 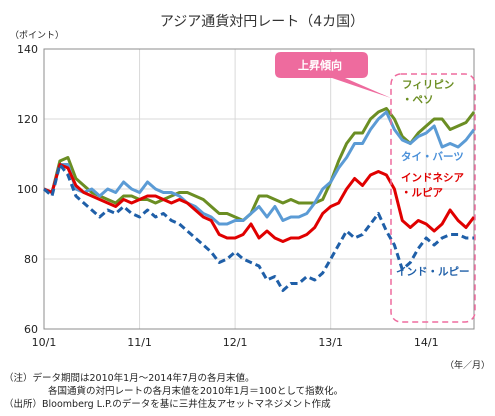 What do you see at coordinates (235, 342) in the screenshot?
I see `x-tick-label: 12/1` at bounding box center [235, 342].